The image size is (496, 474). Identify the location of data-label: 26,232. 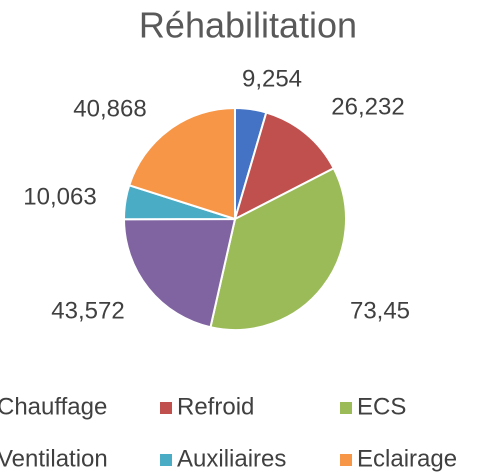
(367, 106).